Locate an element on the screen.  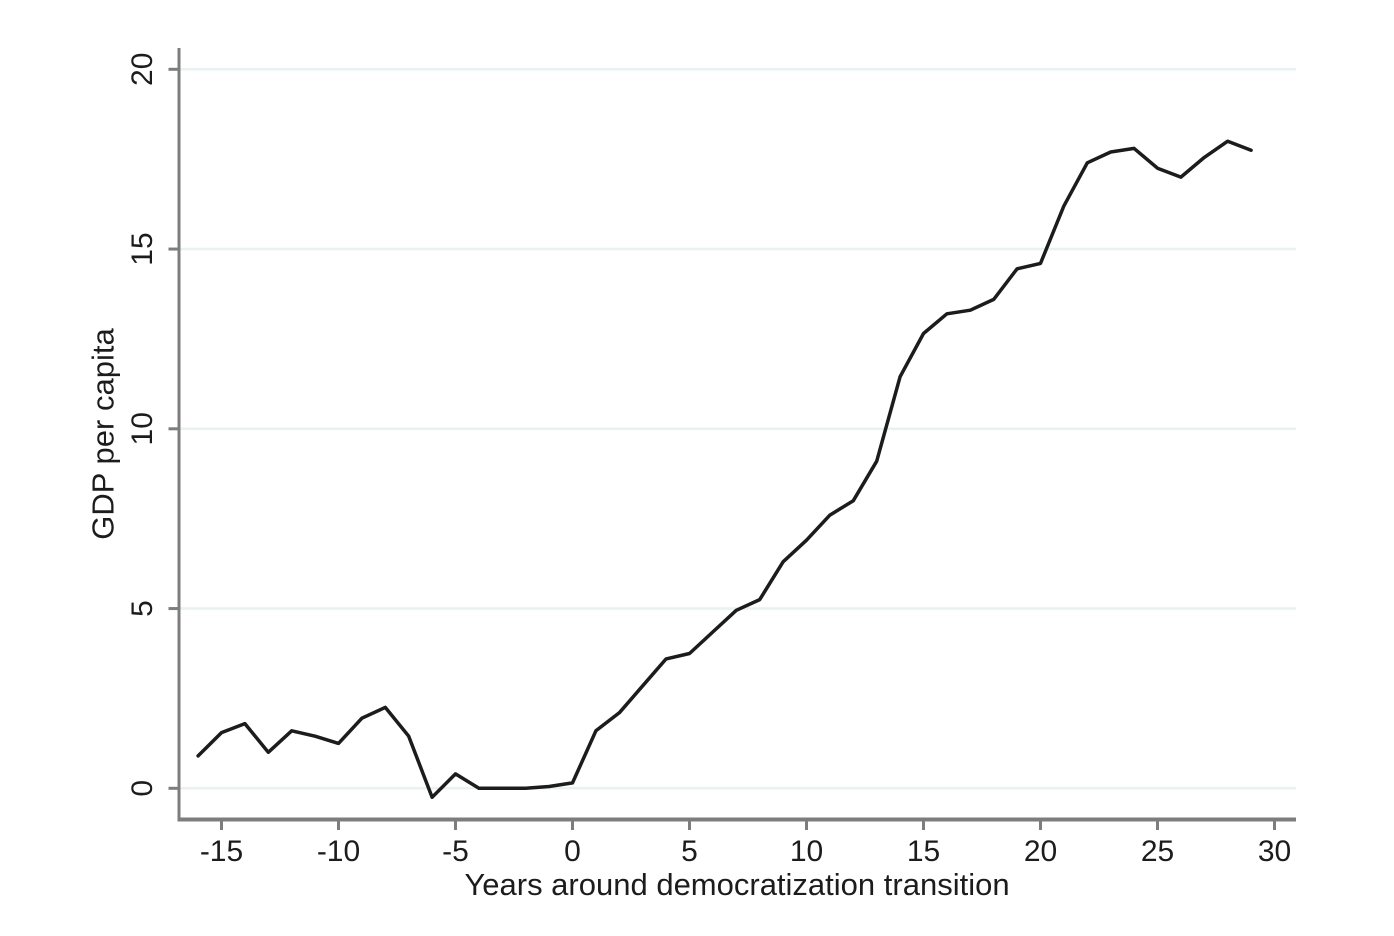
x-tick-label--15: -15 is located at coordinates (221, 851).